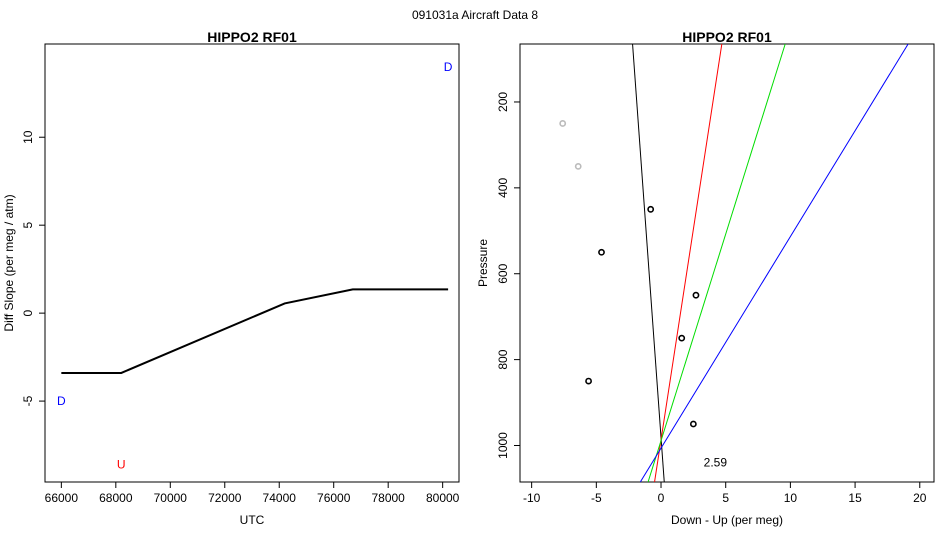  Describe the element at coordinates (596, 498) in the screenshot. I see `right-x-tick-label: -5` at that location.